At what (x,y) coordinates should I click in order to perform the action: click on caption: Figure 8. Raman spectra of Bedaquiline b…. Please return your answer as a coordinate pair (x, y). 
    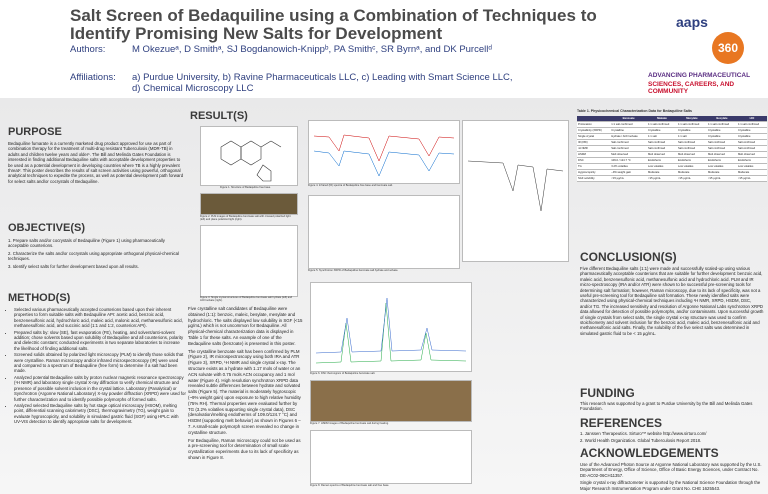
    Looking at the image, I should click on (350, 485).